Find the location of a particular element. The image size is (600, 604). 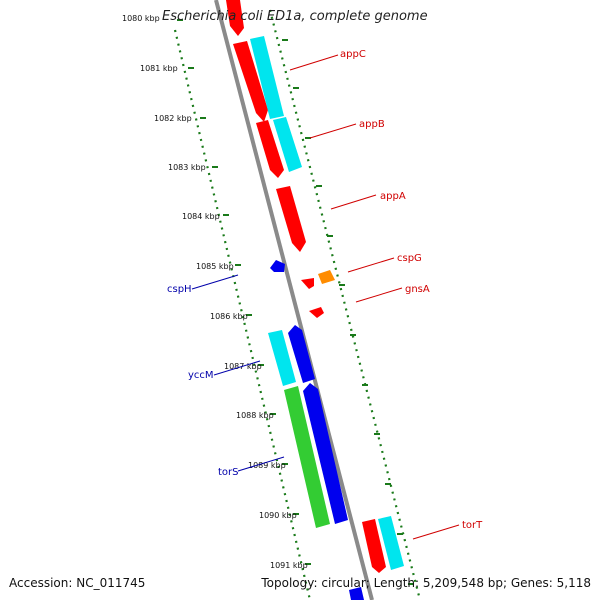

kbp-label: 1080 kbp is located at coordinates (141, 18).